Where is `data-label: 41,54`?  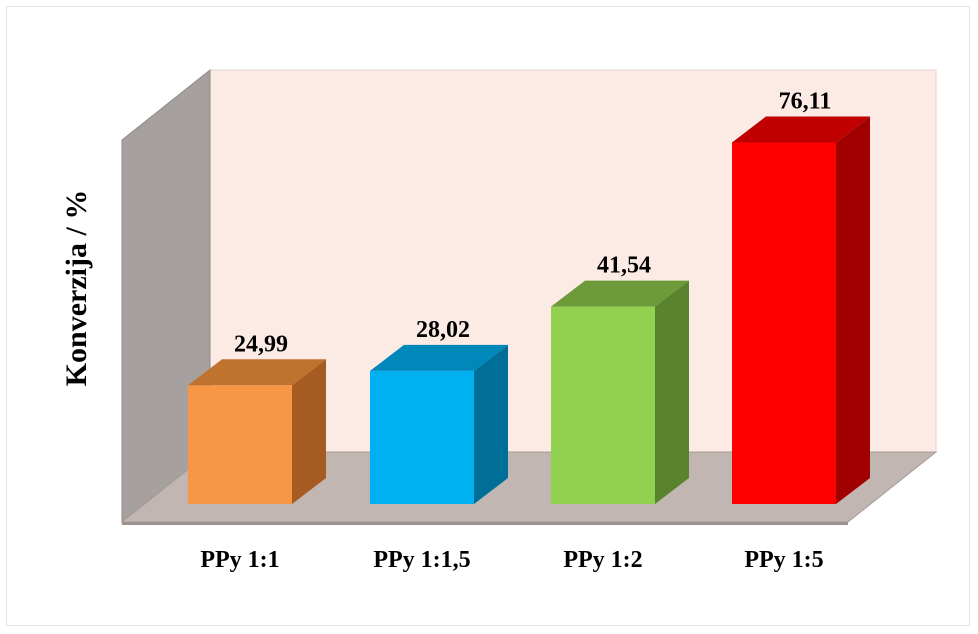
data-label: 41,54 is located at coordinates (624, 266).